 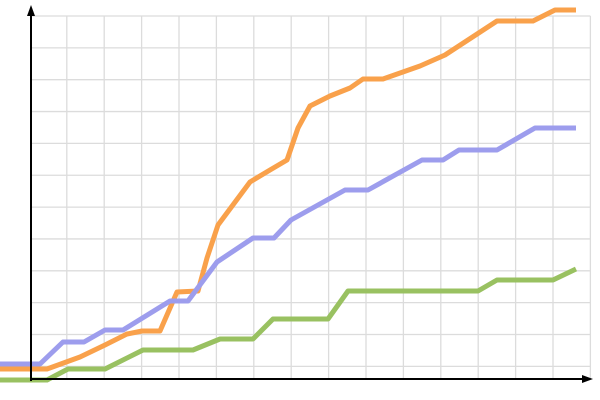 What do you see at coordinates (587, 379) in the screenshot?
I see `x-axis-arrow-icon` at bounding box center [587, 379].